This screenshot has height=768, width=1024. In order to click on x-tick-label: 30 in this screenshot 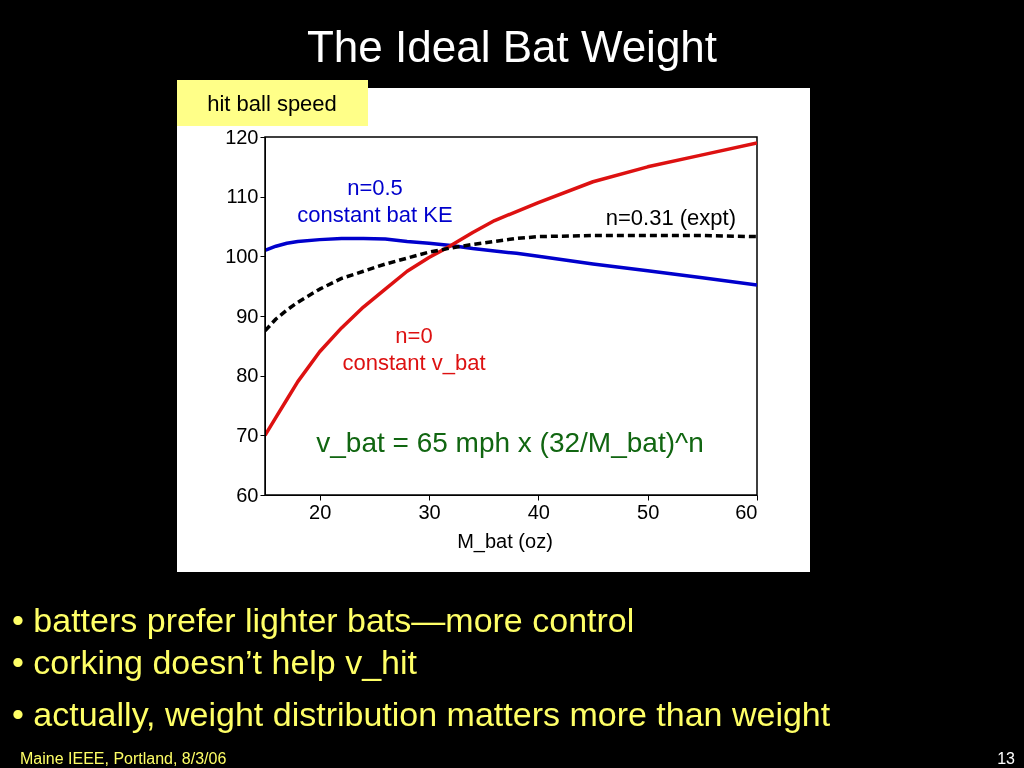, I will do `click(429, 511)`.